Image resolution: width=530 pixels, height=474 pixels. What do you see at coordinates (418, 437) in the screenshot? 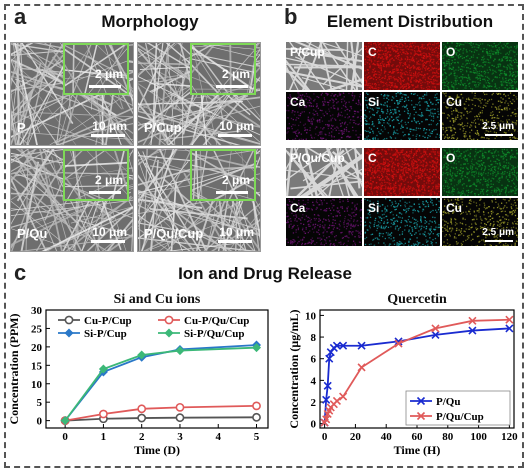
I see `x-tick-label: 60` at bounding box center [418, 437].